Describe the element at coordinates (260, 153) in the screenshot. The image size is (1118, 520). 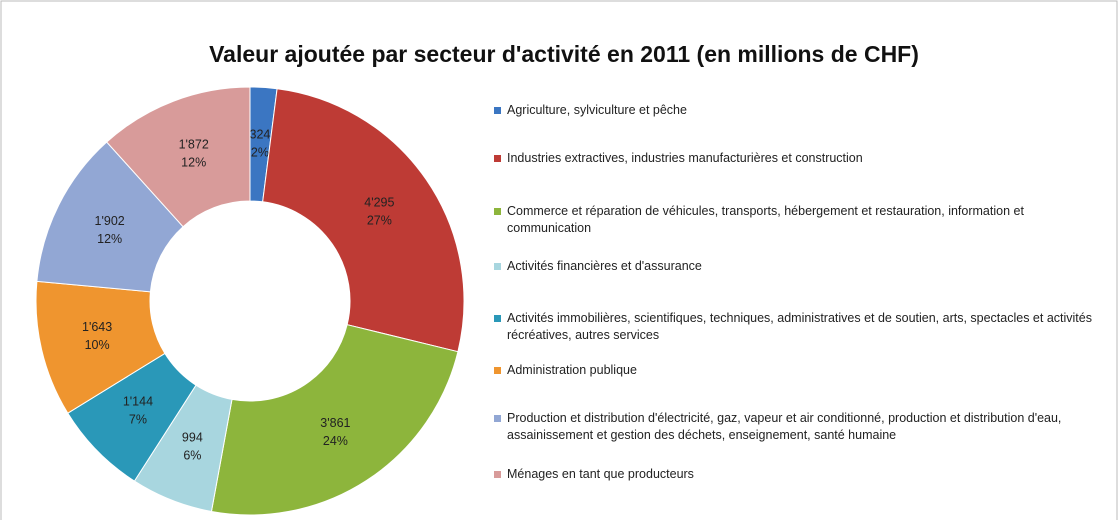
I see `percent-label: 2%` at that location.